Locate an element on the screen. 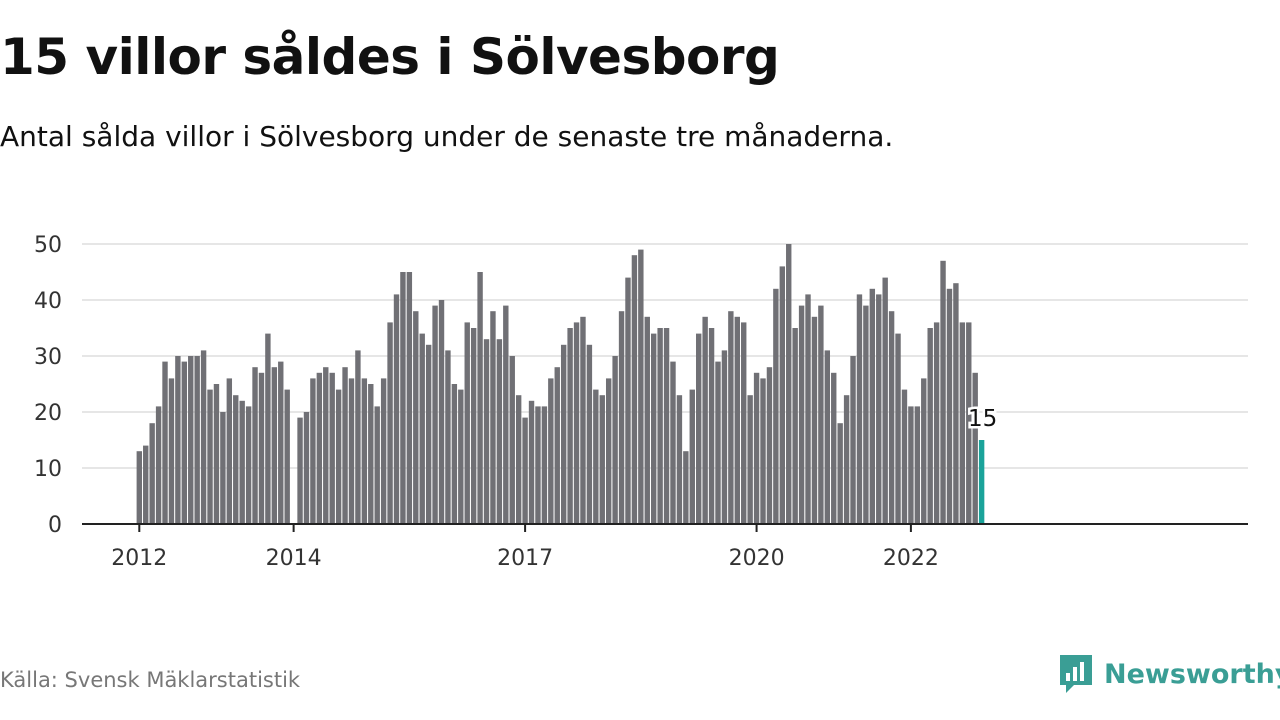 This screenshot has width=1280, height=720. y-tick-label: 20 is located at coordinates (48, 413).